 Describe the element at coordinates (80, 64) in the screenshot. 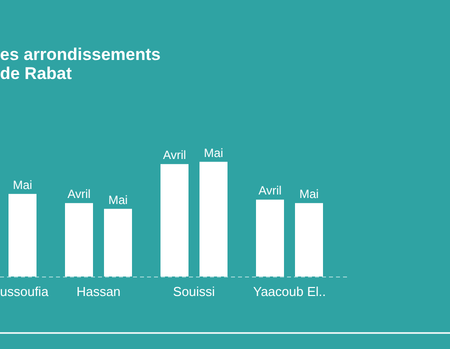

I see `chart-title: es arrondissements de Rabat` at that location.